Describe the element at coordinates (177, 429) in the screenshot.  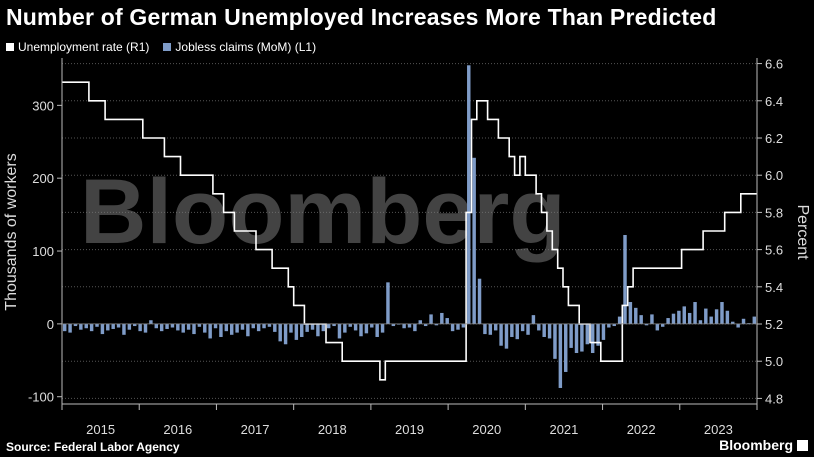
I see `x-tick-label: 2016` at that location.